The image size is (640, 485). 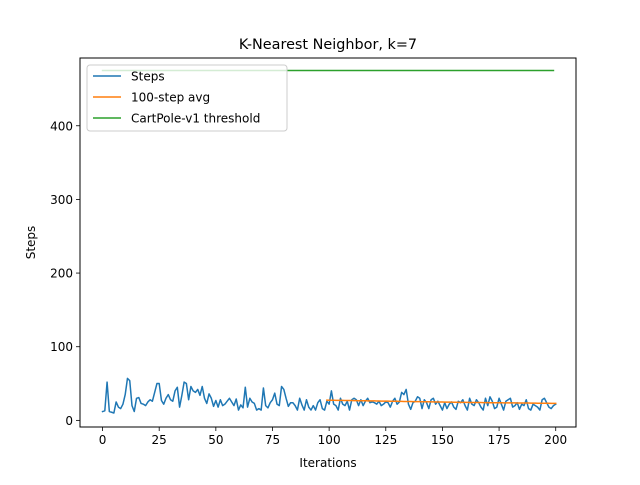 I want to click on y-axis-ticks: 0 100 200 300 400, so click(x=65, y=273).